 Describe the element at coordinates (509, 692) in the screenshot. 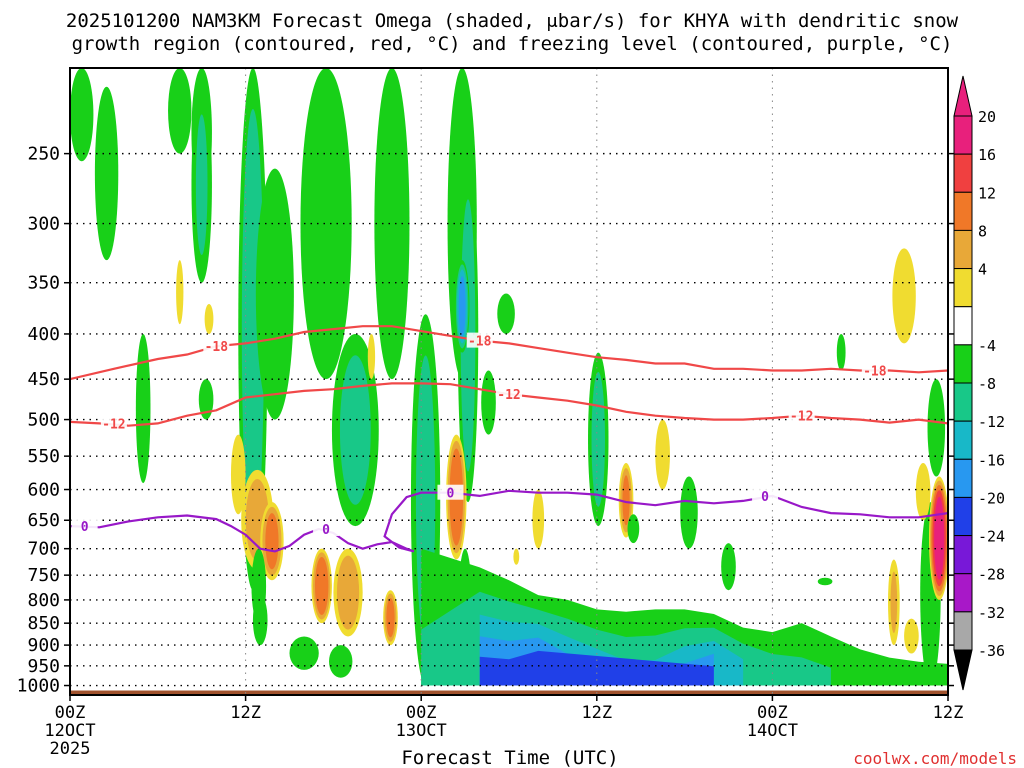

I see `ground-fill` at that location.